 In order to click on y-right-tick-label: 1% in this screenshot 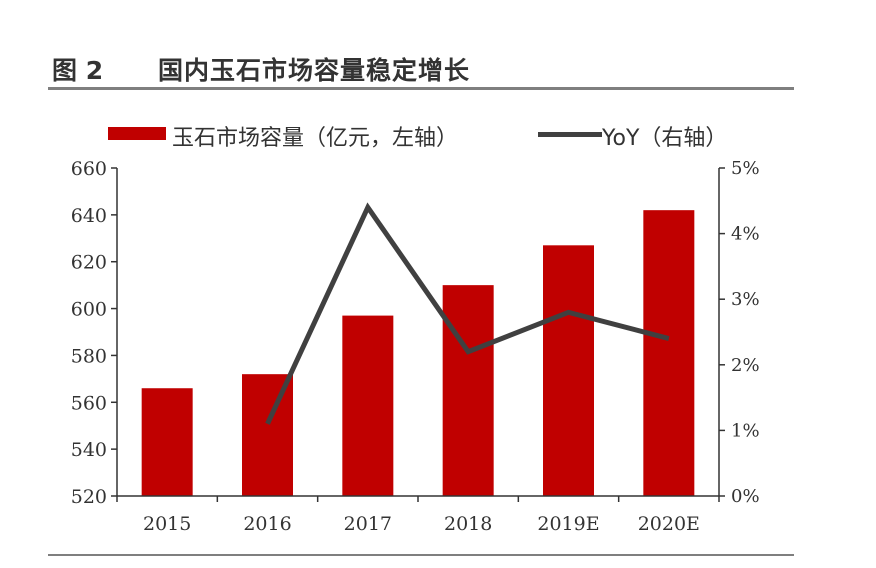, I will do `click(745, 430)`.